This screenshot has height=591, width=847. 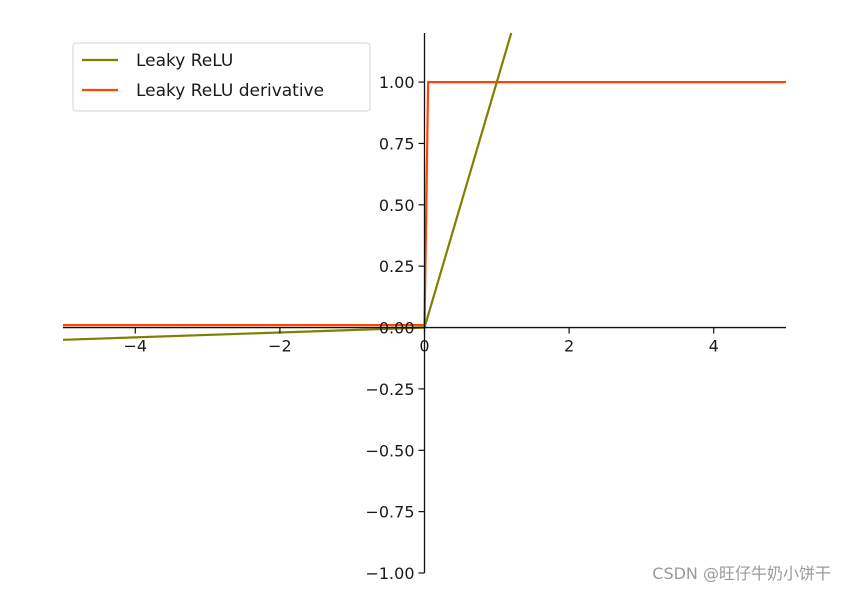 I want to click on legend-box, so click(x=221, y=77).